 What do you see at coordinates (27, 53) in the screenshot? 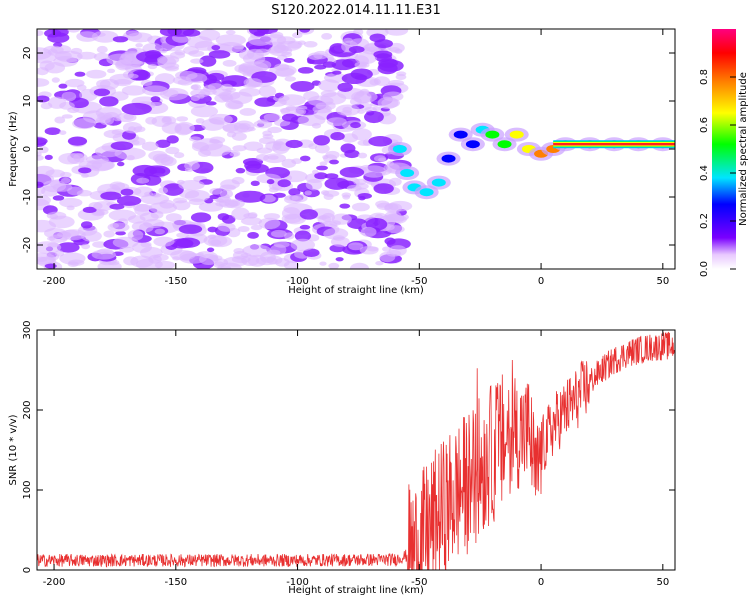
I see `spectrogram-ytick-label: 20` at bounding box center [27, 53].